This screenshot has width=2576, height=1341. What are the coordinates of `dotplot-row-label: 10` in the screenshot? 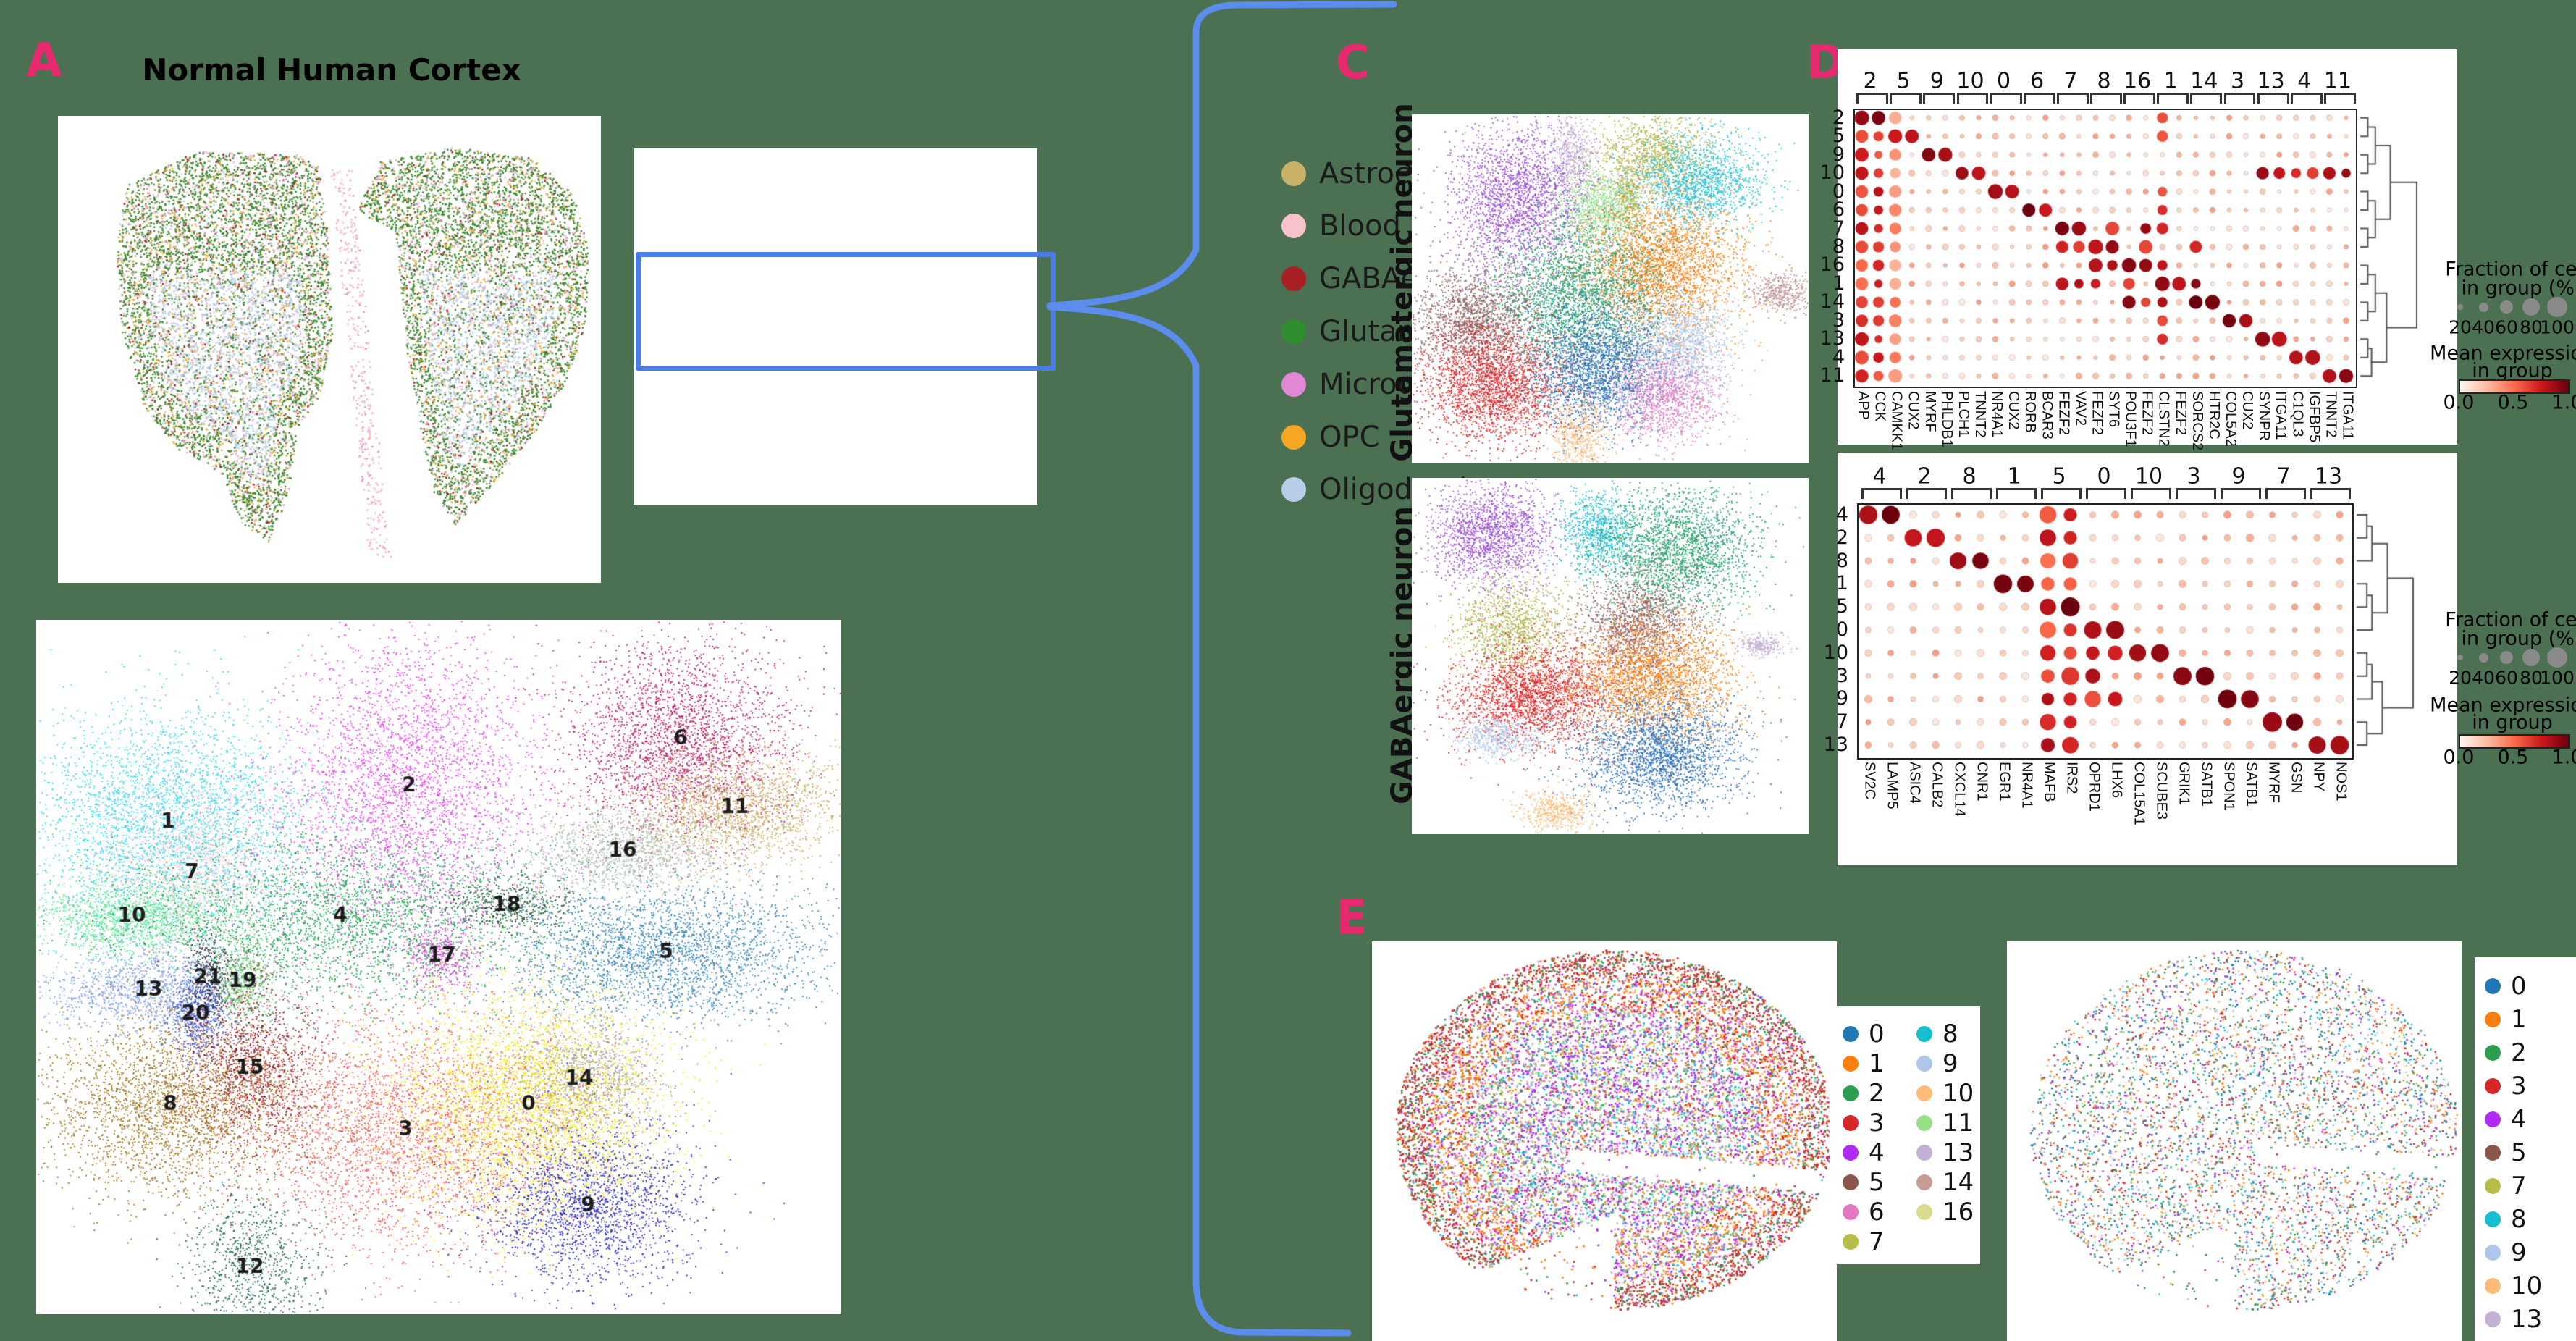 It's located at (1832, 173).